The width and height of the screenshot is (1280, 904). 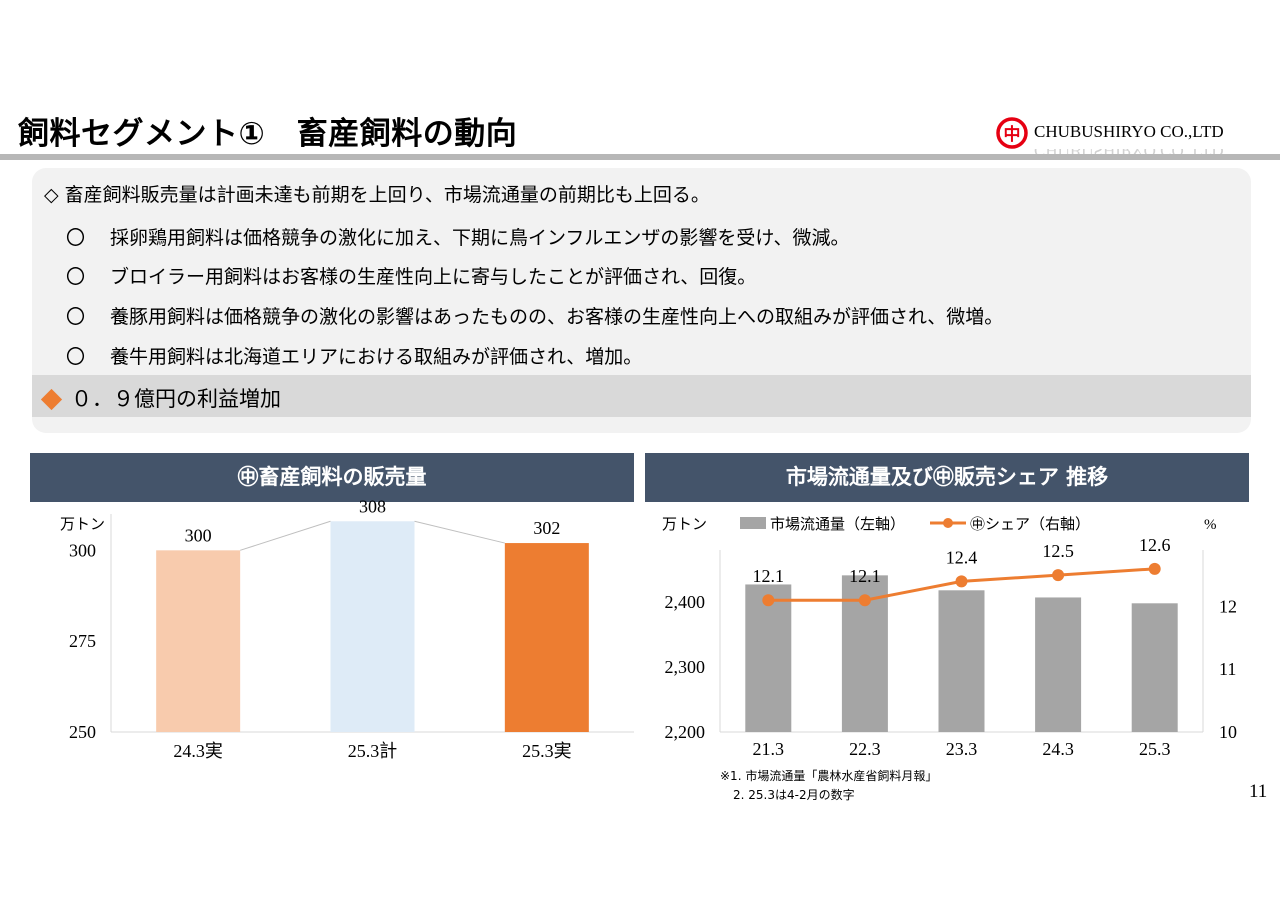 What do you see at coordinates (198, 751) in the screenshot?
I see `x-tick-label: 24.3実` at bounding box center [198, 751].